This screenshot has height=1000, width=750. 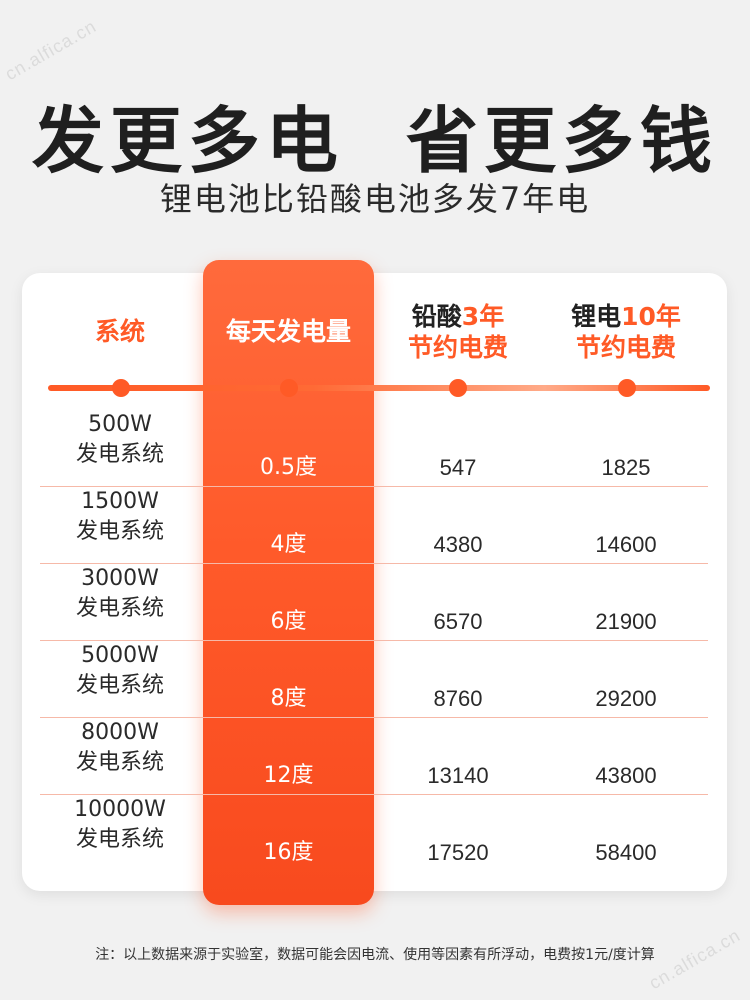 What do you see at coordinates (120, 809) in the screenshot?
I see `system-power: 10000W` at bounding box center [120, 809].